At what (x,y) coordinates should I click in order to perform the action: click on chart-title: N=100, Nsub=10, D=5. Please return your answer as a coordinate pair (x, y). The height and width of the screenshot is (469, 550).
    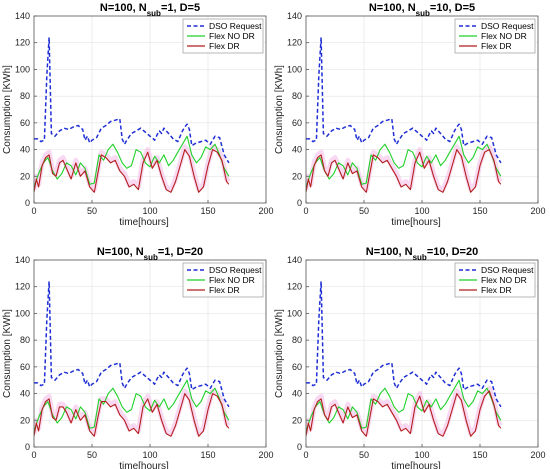
    Looking at the image, I should click on (422, 10).